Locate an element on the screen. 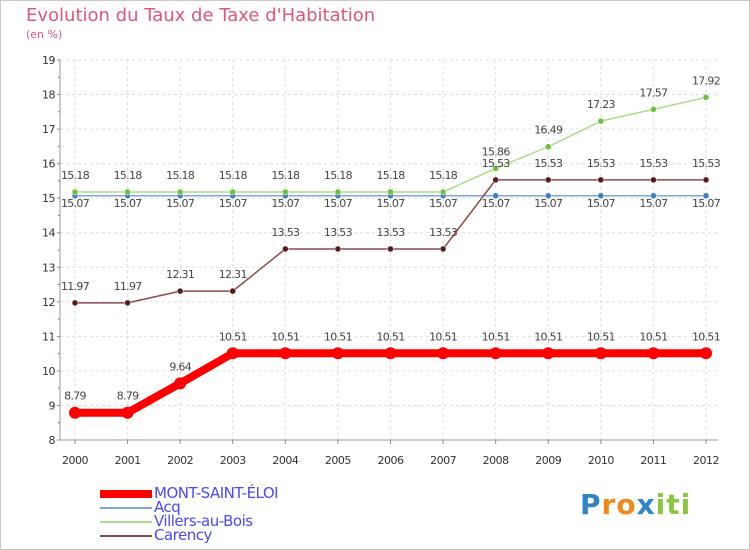 Image resolution: width=750 pixels, height=550 pixels. y-tick-label: 16 is located at coordinates (48, 164).